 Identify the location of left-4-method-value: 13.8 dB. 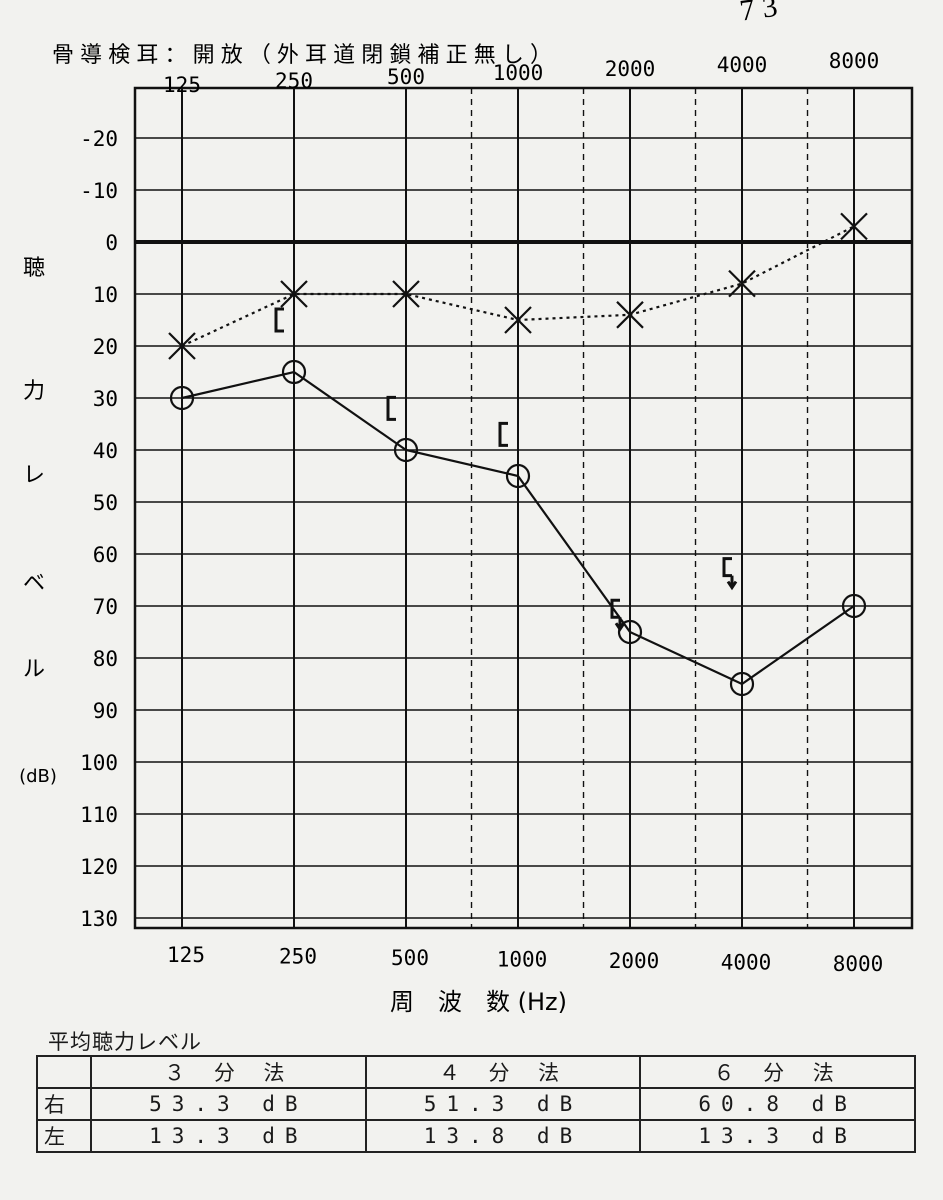
(503, 1136).